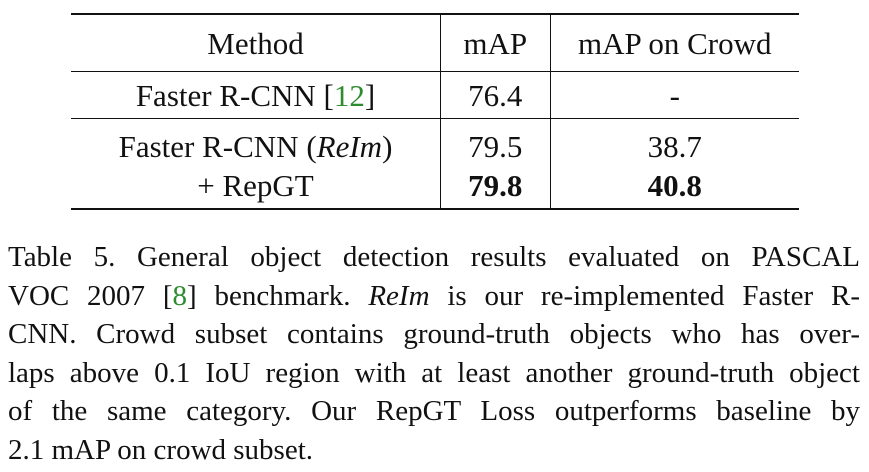 This screenshot has width=869, height=472. I want to click on header-method: Method, so click(256, 42).